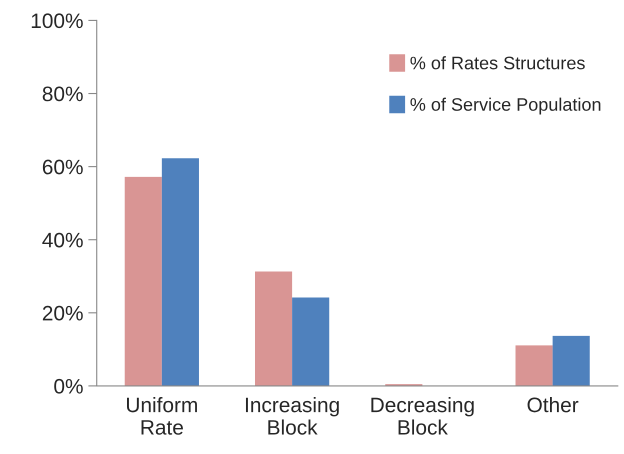 This screenshot has height=454, width=624. I want to click on x-tick-label: Uniform Rate, so click(161, 416).